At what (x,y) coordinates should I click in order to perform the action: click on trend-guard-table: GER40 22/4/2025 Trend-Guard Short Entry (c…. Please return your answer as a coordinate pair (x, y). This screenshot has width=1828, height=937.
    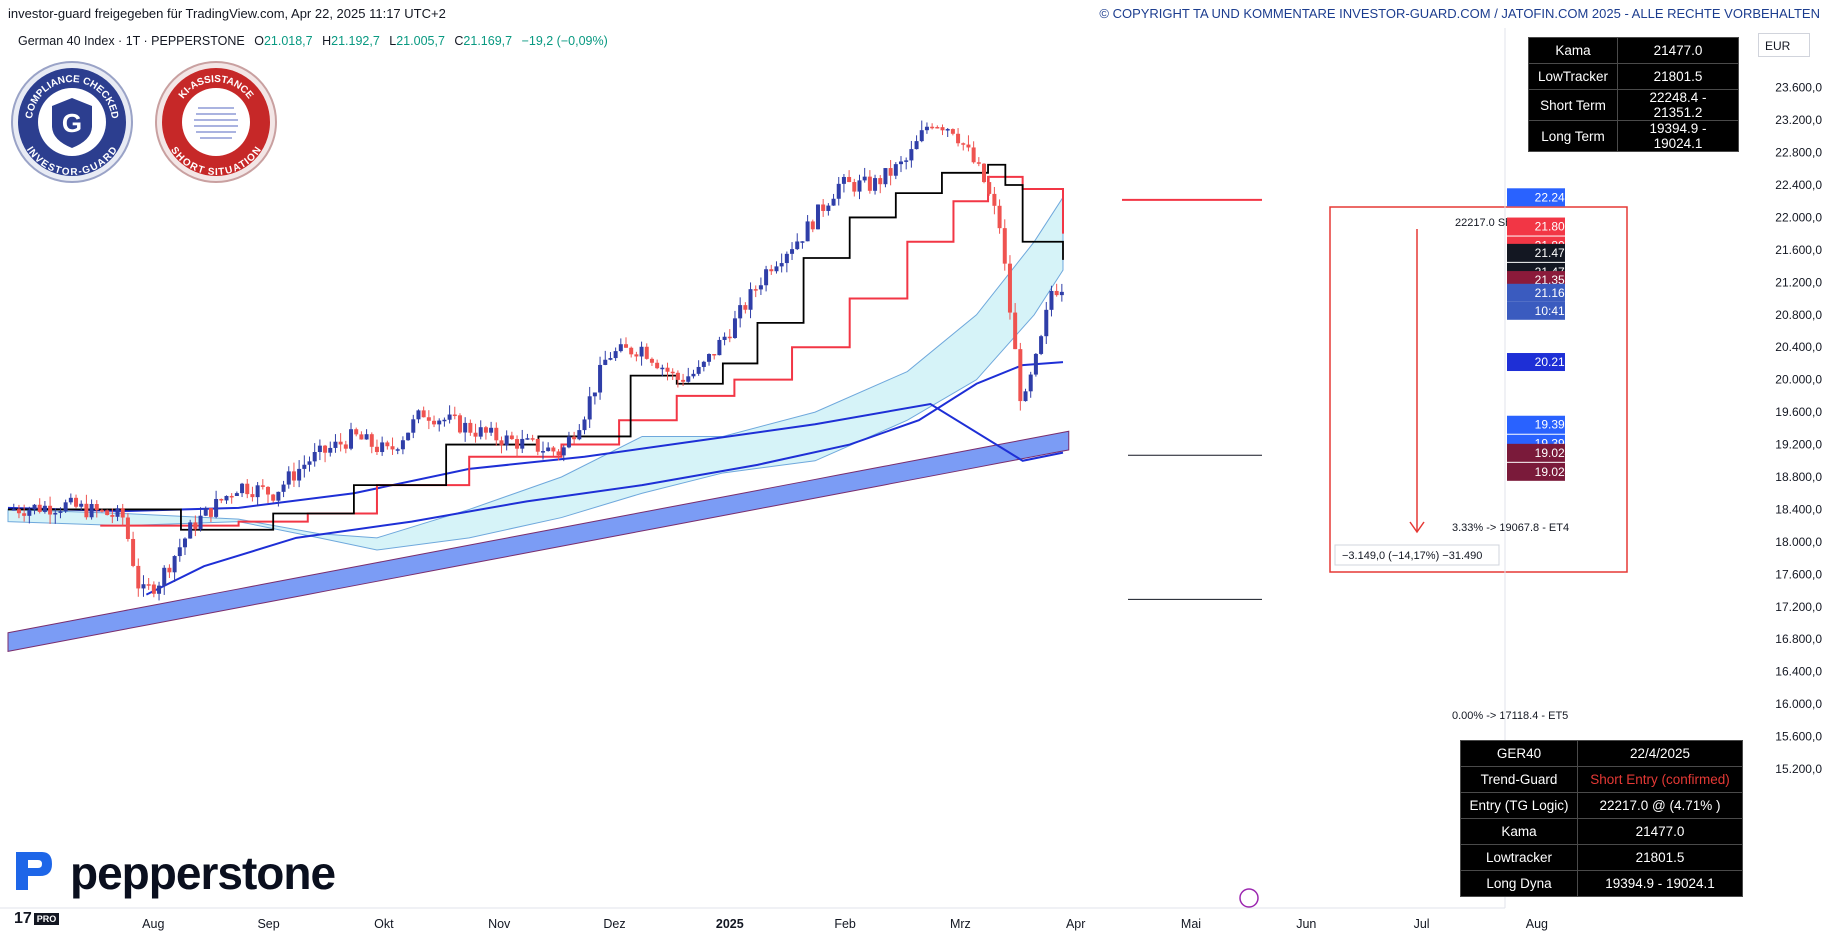
    Looking at the image, I should click on (1601, 818).